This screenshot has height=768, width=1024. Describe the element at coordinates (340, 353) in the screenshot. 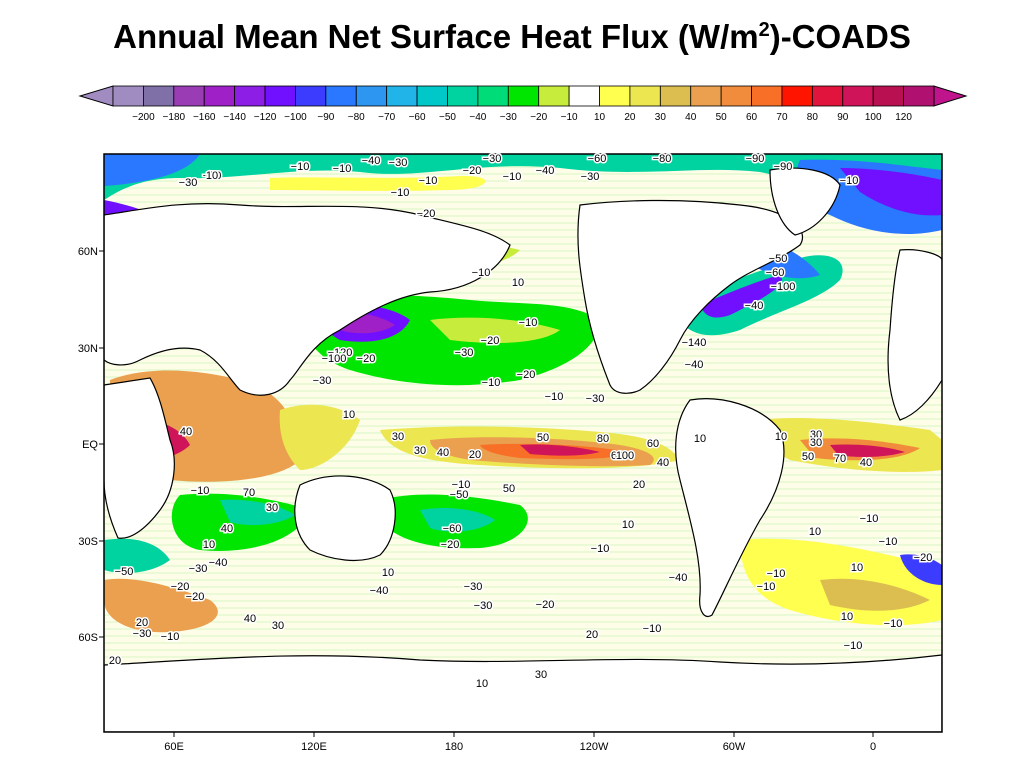

I see `contour-label: −120` at that location.